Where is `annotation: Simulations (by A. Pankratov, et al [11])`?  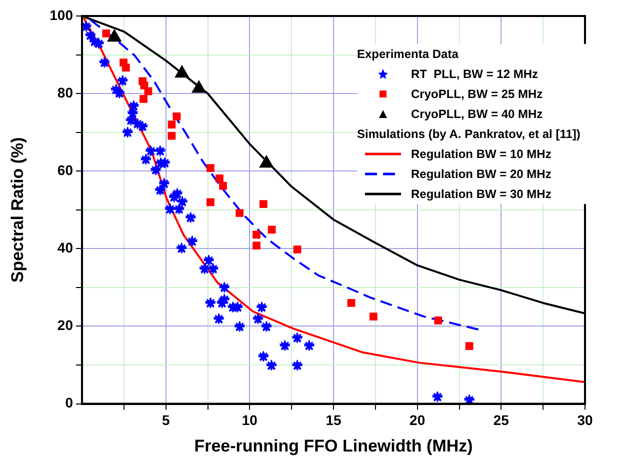 annotation: Simulations (by A. Pankratov, et al [11]) is located at coordinates (469, 134).